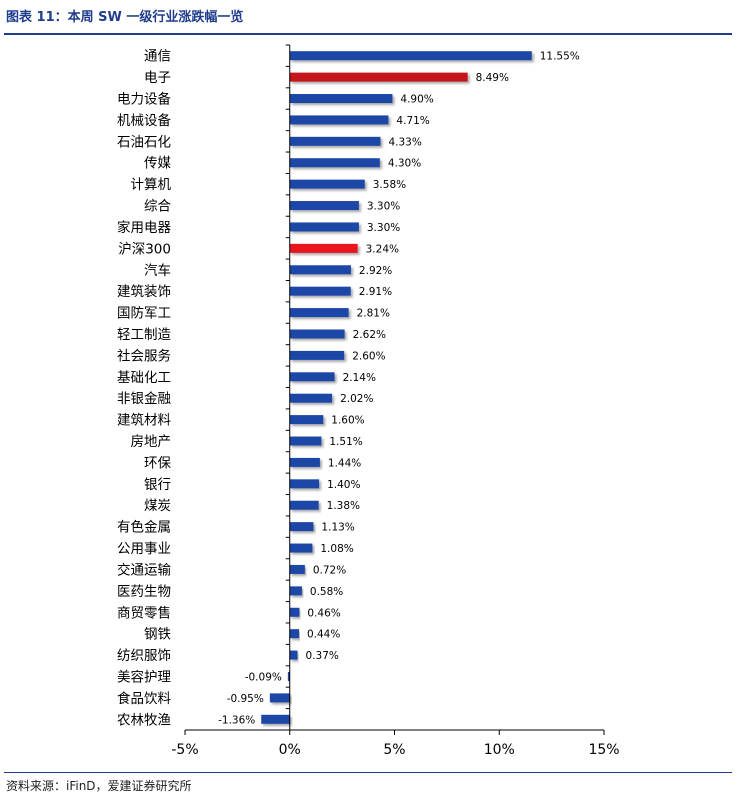 Image resolution: width=737 pixels, height=799 pixels. What do you see at coordinates (144, 335) in the screenshot?
I see `category-label: 轻工制造` at bounding box center [144, 335].